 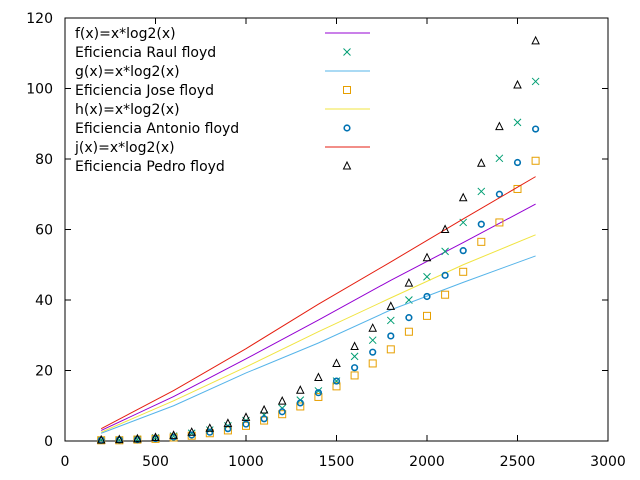 What do you see at coordinates (44, 160) in the screenshot?
I see `y-tick-label-4: 80` at bounding box center [44, 160].